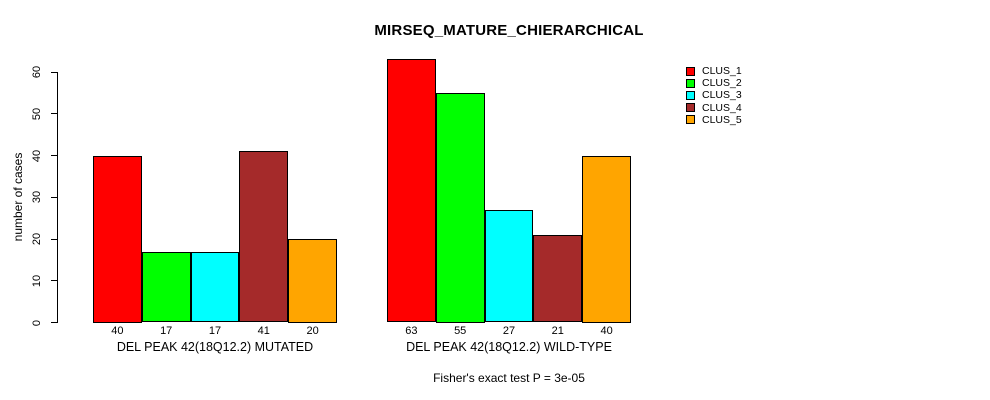 The width and height of the screenshot is (990, 400). Describe the element at coordinates (37, 113) in the screenshot. I see `y-tick-label-50: 50` at that location.